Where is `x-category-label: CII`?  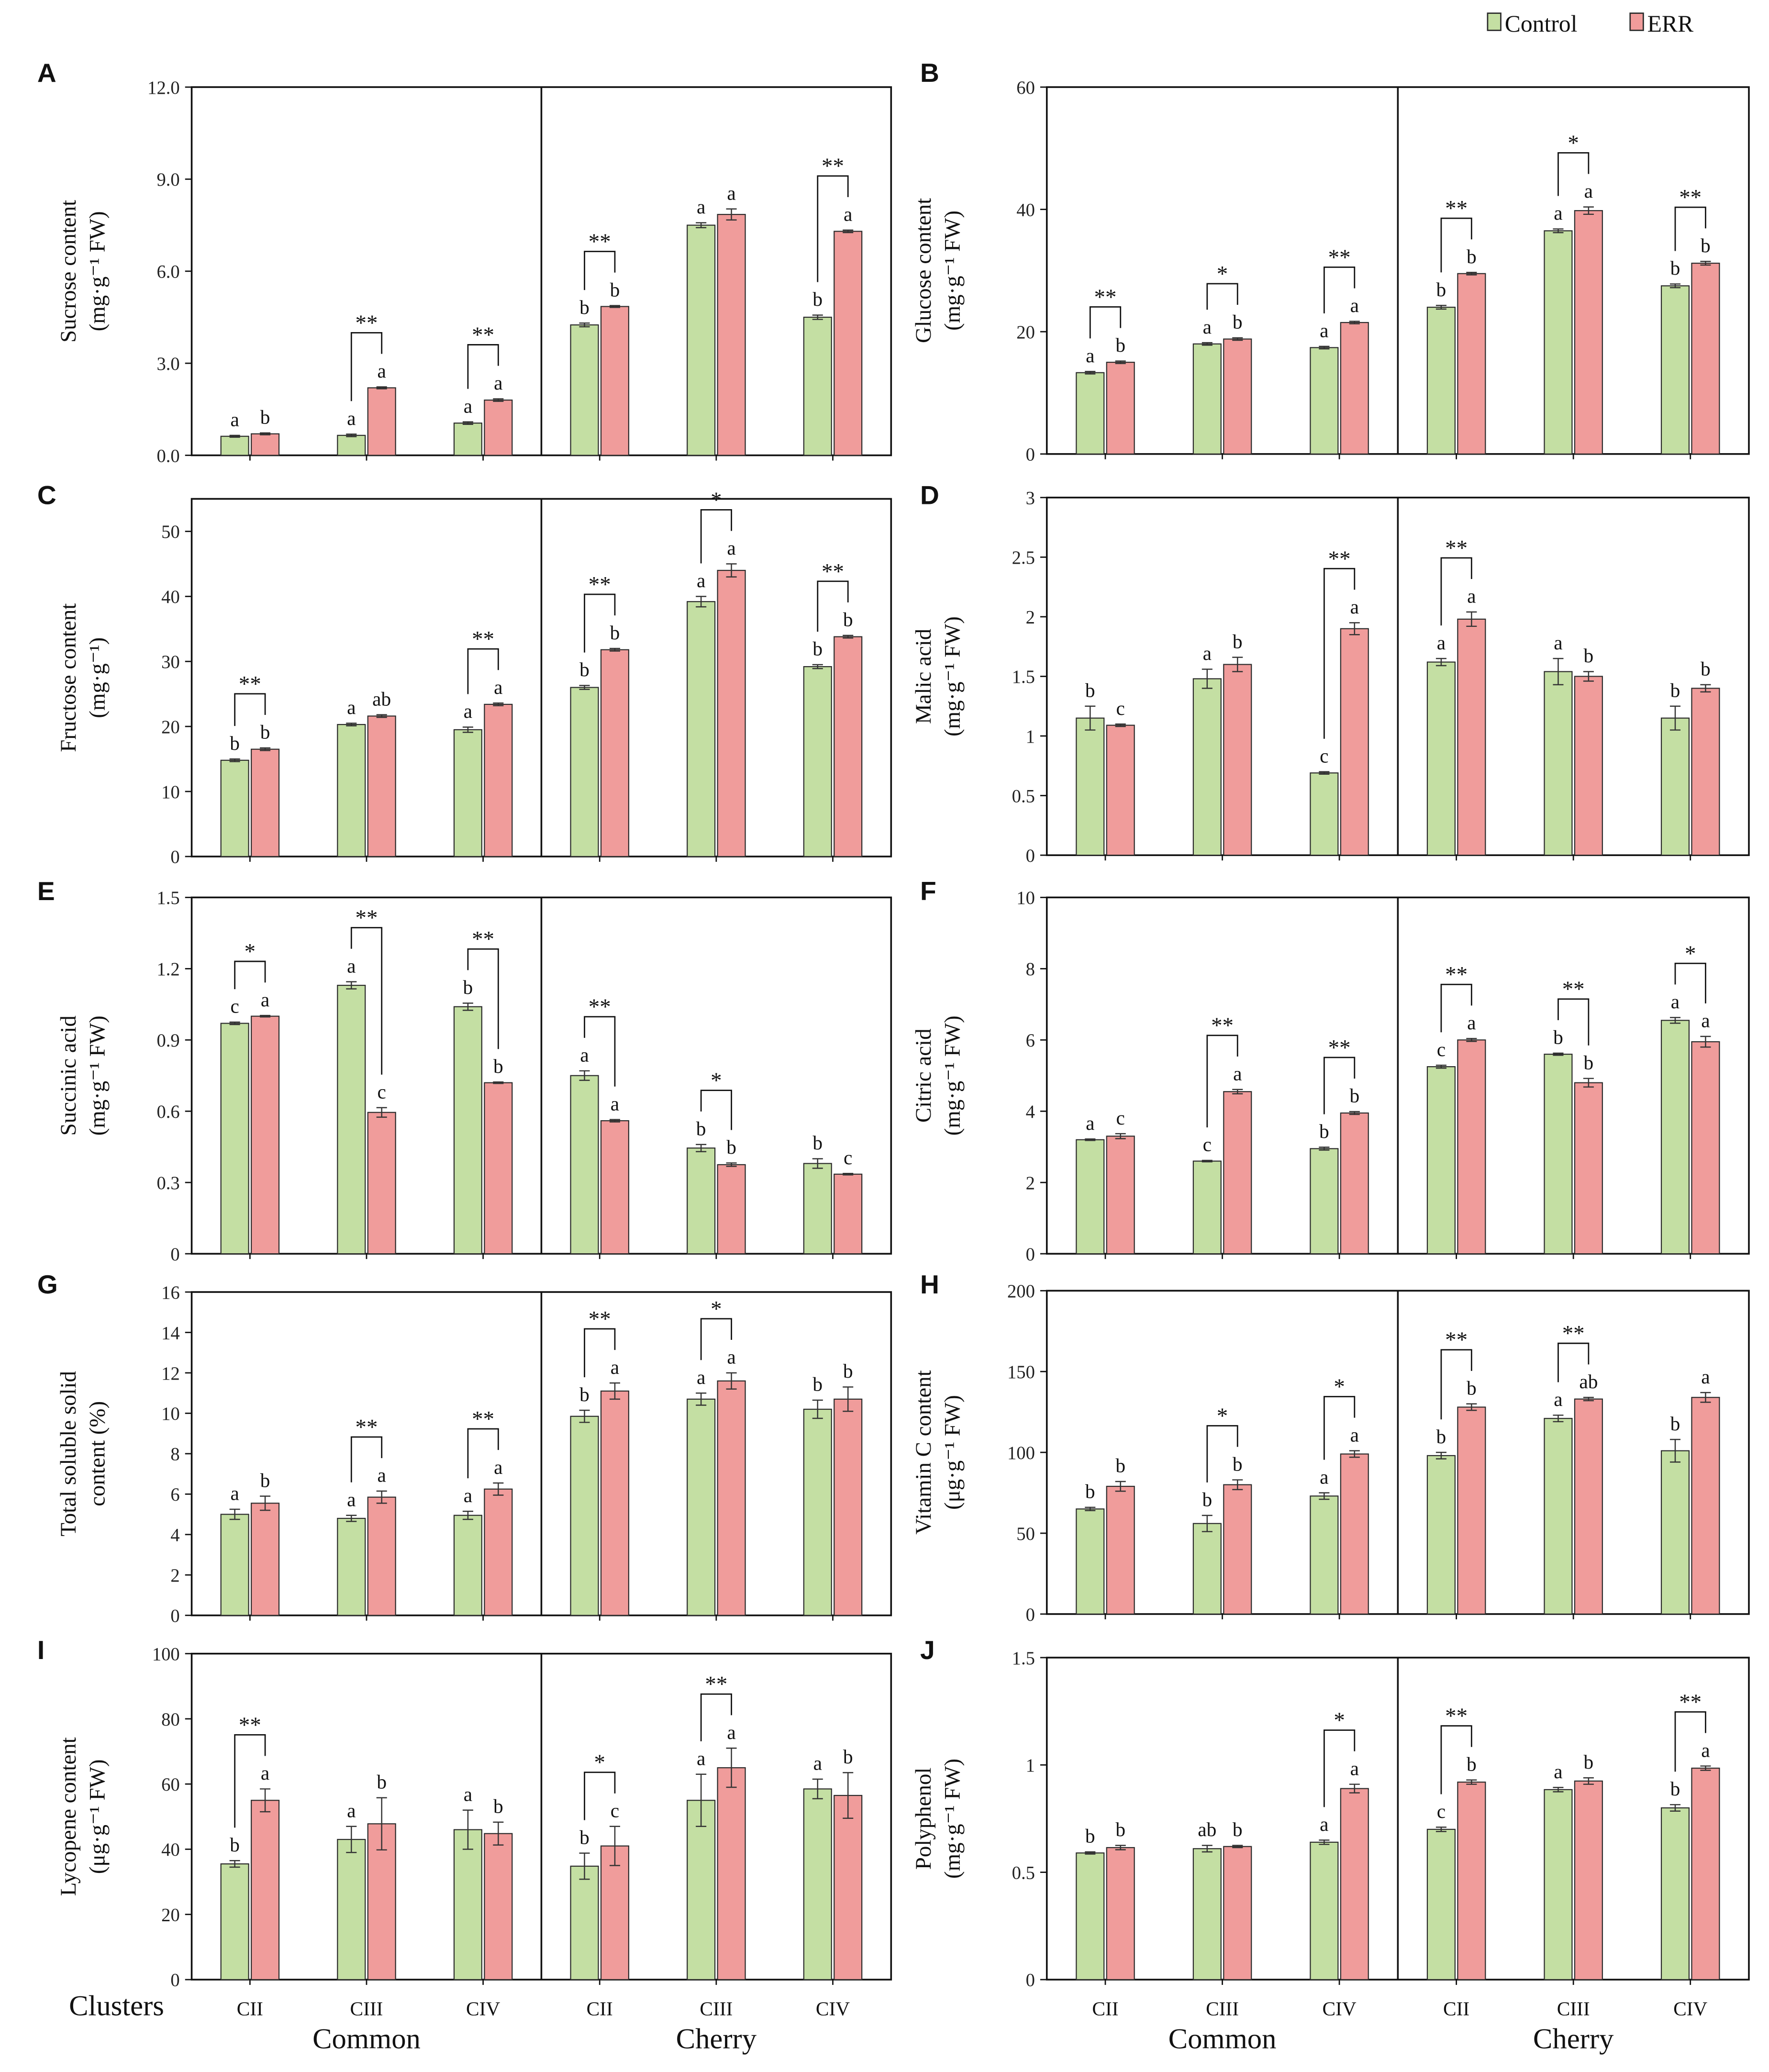 x-category-label: CII is located at coordinates (250, 2008).